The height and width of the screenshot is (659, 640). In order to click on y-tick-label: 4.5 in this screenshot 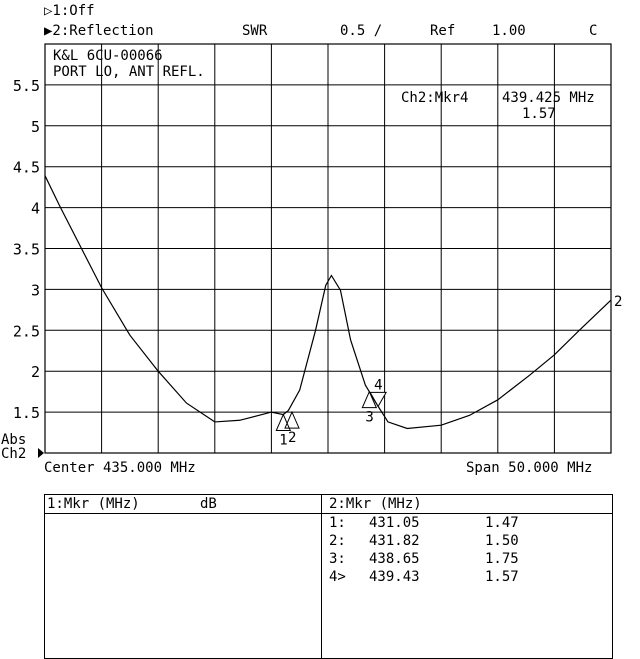, I will do `click(26, 168)`.